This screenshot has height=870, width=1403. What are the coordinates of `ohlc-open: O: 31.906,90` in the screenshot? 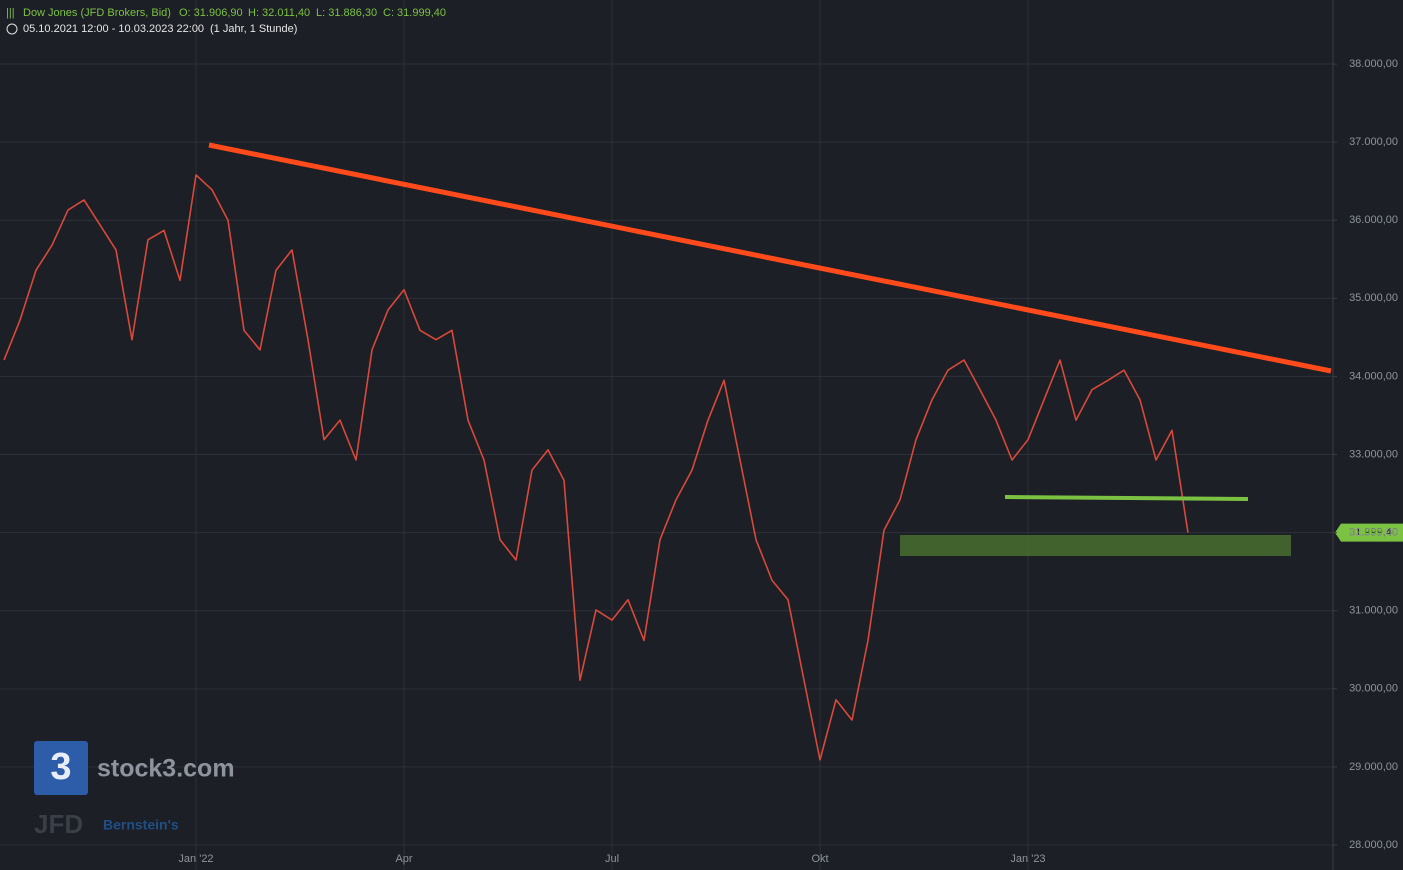 It's located at (211, 13).